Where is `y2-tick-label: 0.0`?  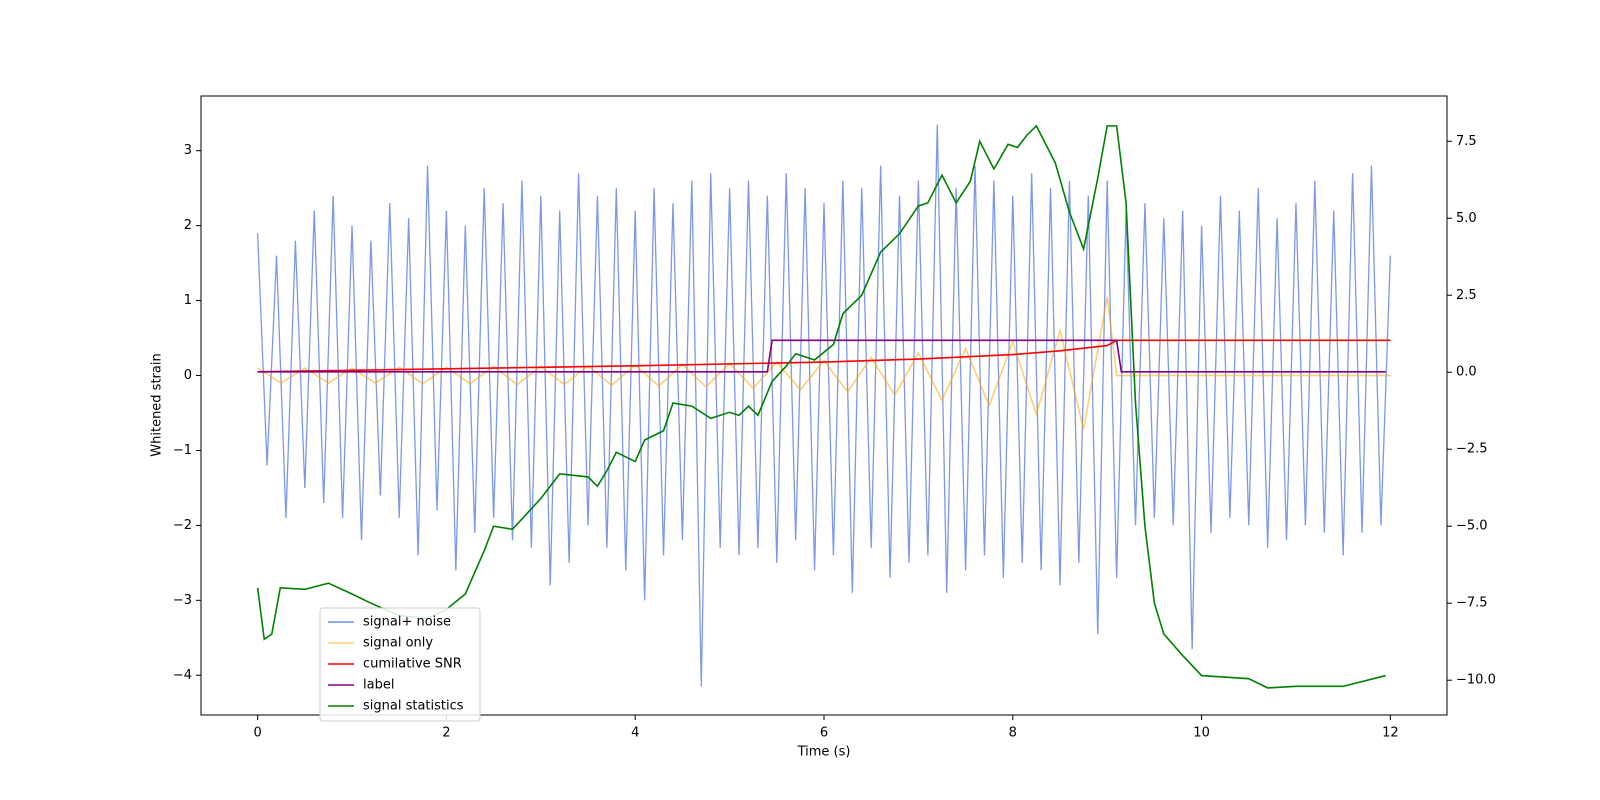
y2-tick-label: 0.0 is located at coordinates (1466, 372).